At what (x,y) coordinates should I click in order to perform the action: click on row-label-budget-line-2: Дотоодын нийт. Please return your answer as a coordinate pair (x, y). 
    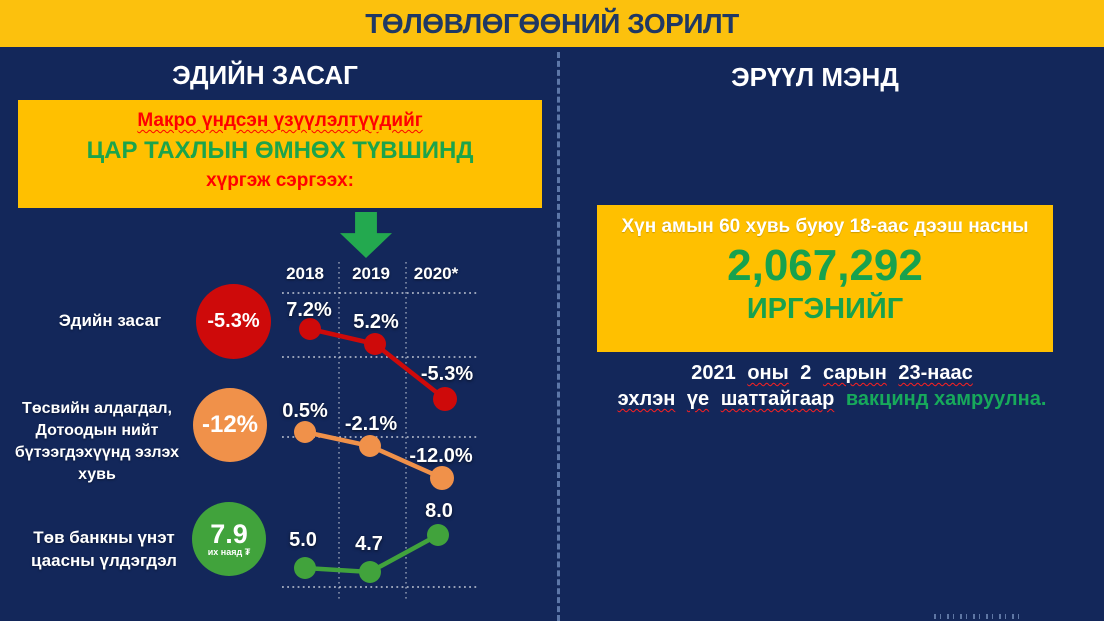
    Looking at the image, I should click on (97, 430).